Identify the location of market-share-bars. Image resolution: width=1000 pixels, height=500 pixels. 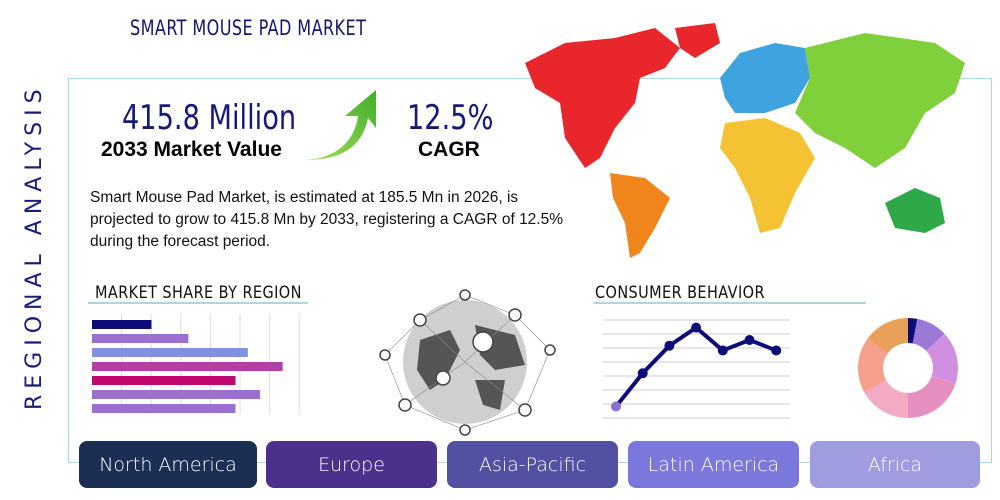
(196, 364).